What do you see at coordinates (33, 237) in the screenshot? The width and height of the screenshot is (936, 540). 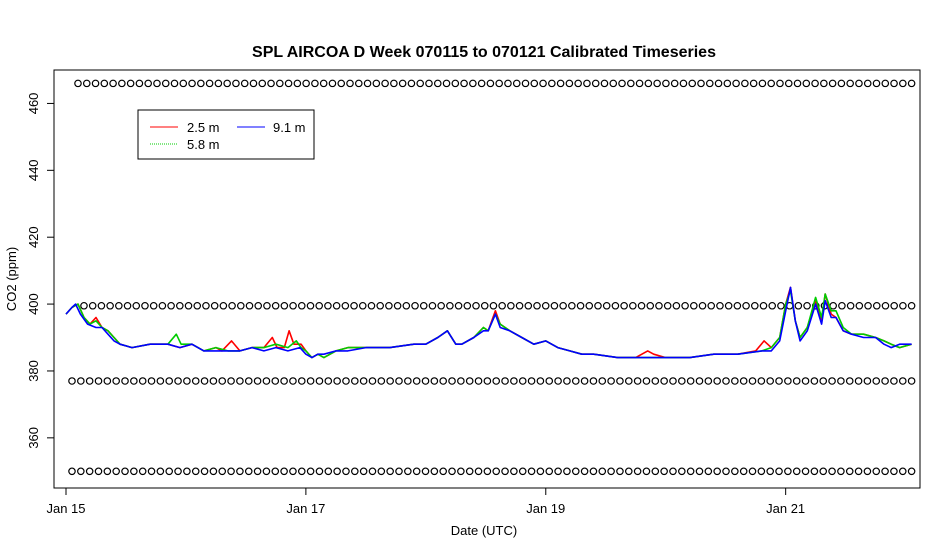 I see `y-tick-label: 420` at bounding box center [33, 237].